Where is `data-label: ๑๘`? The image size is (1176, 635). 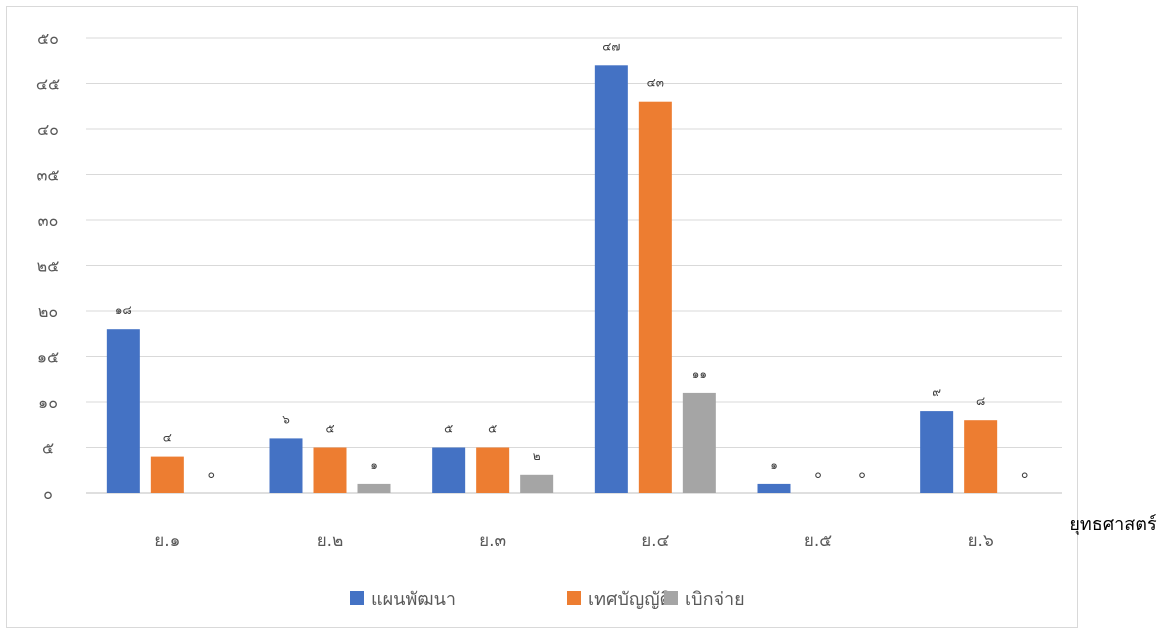
data-label: ๑๘ is located at coordinates (123, 310).